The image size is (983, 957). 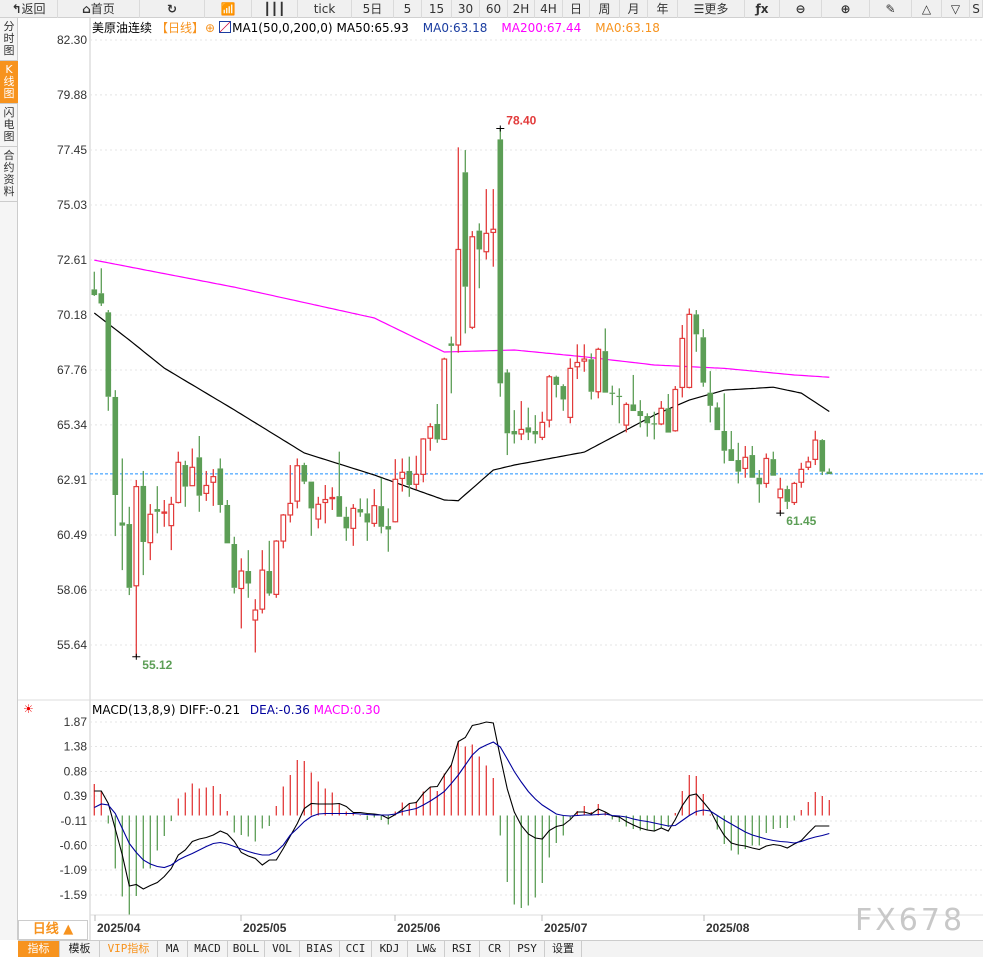 What do you see at coordinates (72, 150) in the screenshot?
I see `price-tick-label: 77.45` at bounding box center [72, 150].